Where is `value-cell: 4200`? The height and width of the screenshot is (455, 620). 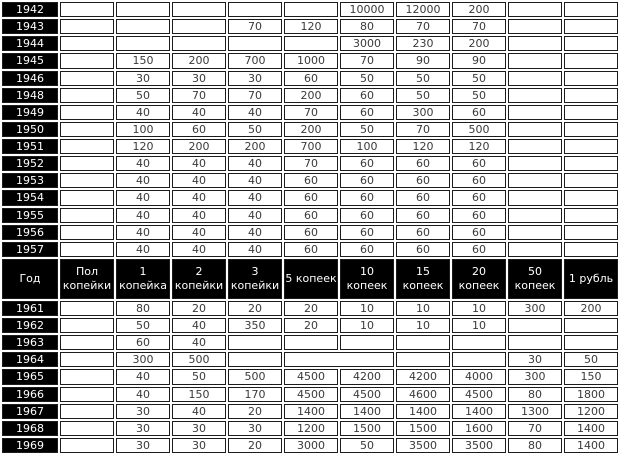
value-cell: 4200 is located at coordinates (423, 377).